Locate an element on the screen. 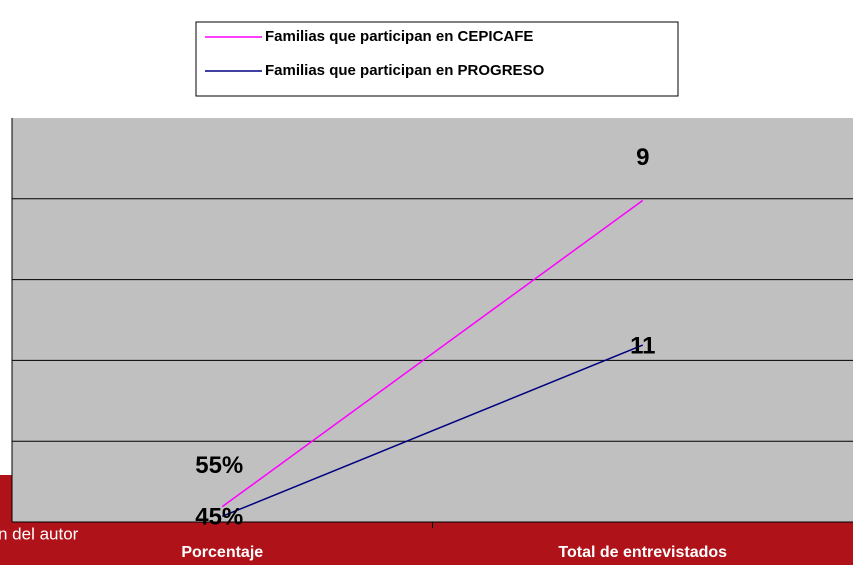  background-text: n del autor is located at coordinates (39, 533).